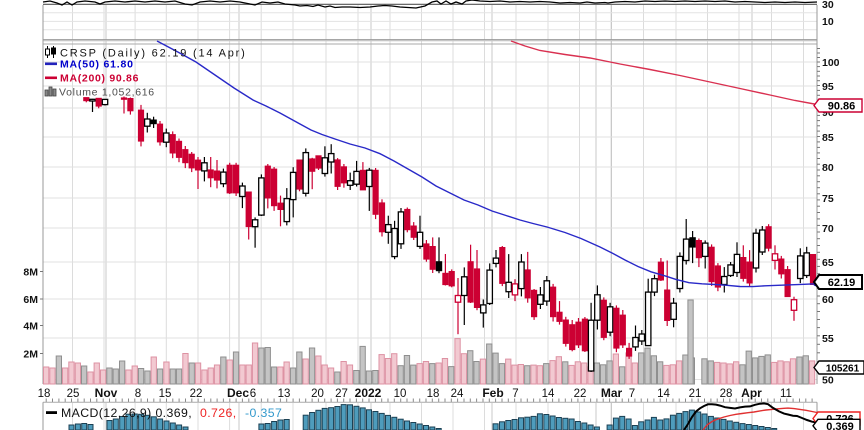  I want to click on svg-text: 25, so click(73, 394).